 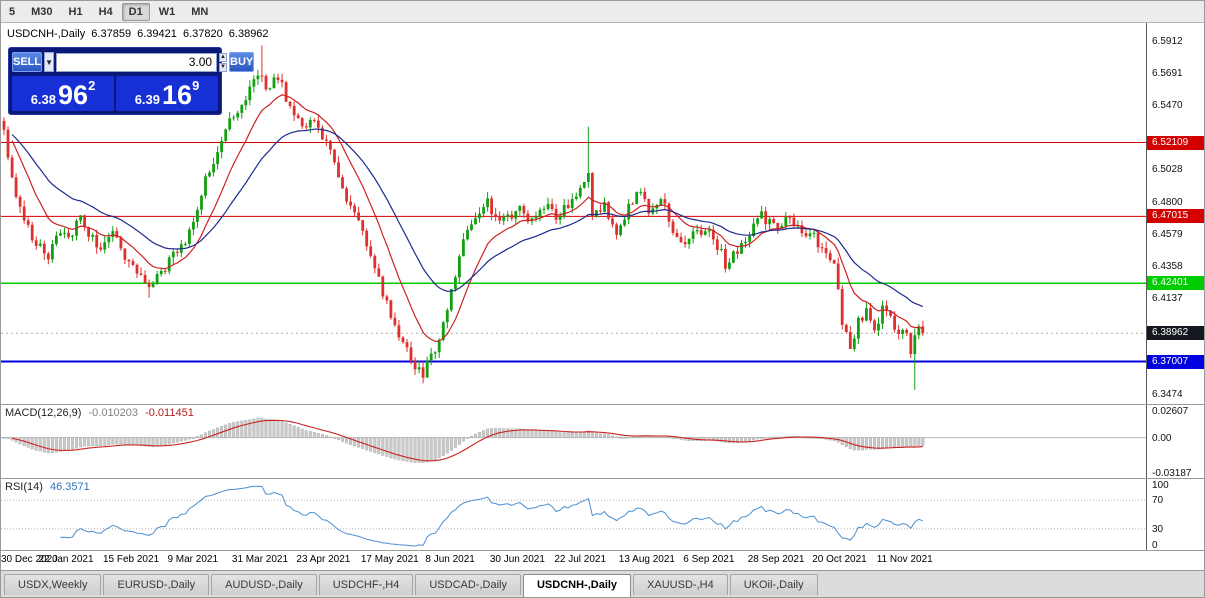 I want to click on lot-decrease-button: ▼, so click(x=223, y=67).